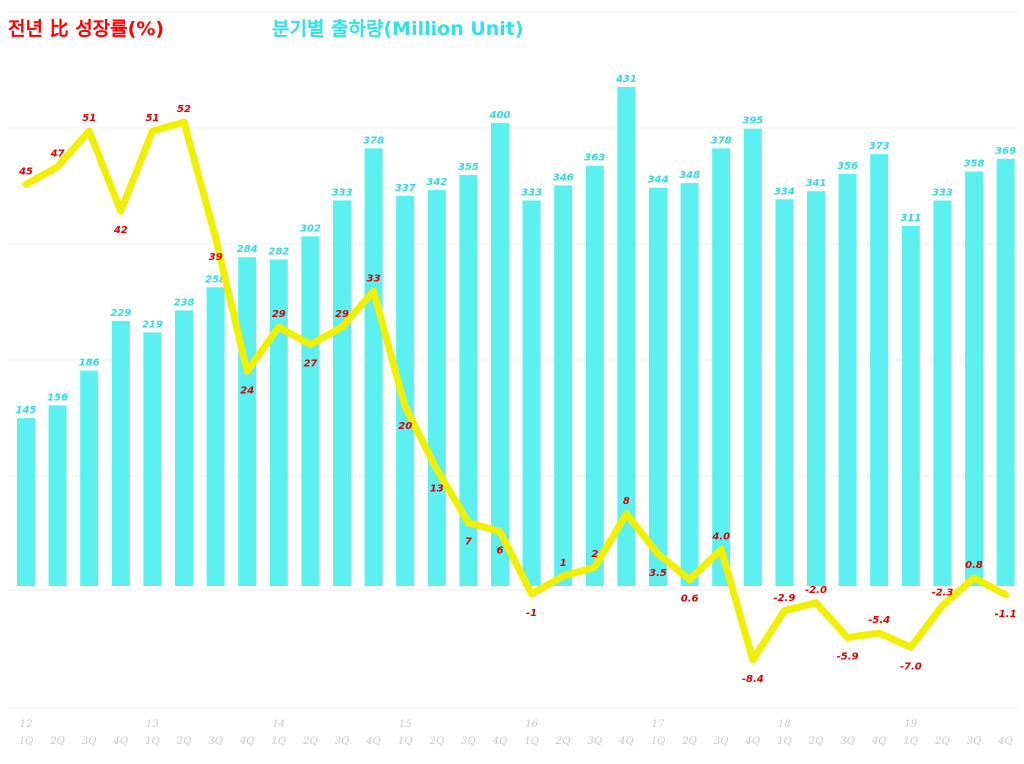 The height and width of the screenshot is (764, 1024). What do you see at coordinates (879, 620) in the screenshot?
I see `growth-value-label: -5.4` at bounding box center [879, 620].